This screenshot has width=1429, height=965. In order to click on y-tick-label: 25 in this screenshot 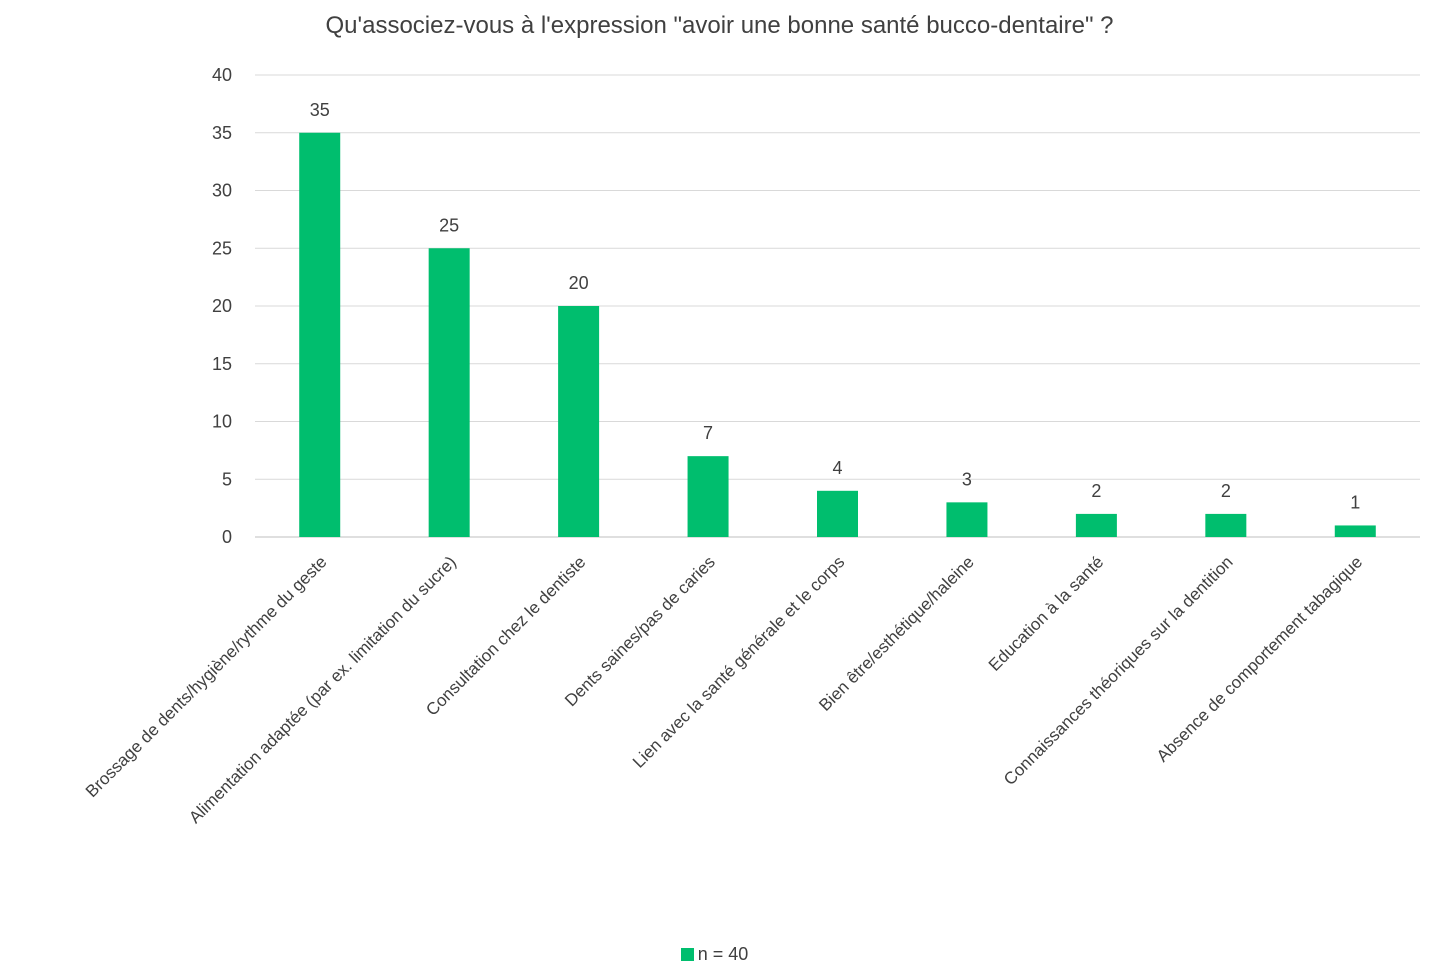, I will do `click(222, 248)`.